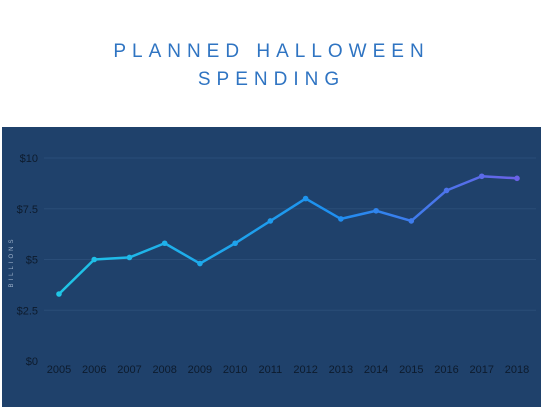 The width and height of the screenshot is (543, 409). Describe the element at coordinates (482, 370) in the screenshot. I see `x-tick-label: 2017` at that location.